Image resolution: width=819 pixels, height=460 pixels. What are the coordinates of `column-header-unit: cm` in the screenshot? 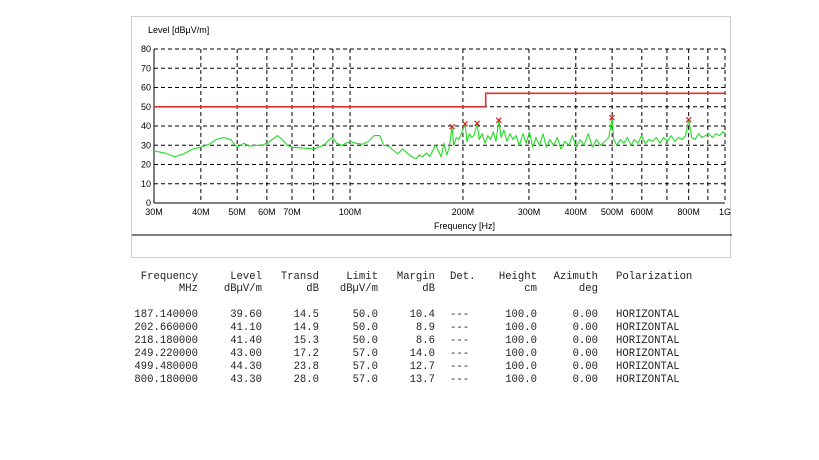 It's located at (530, 289).